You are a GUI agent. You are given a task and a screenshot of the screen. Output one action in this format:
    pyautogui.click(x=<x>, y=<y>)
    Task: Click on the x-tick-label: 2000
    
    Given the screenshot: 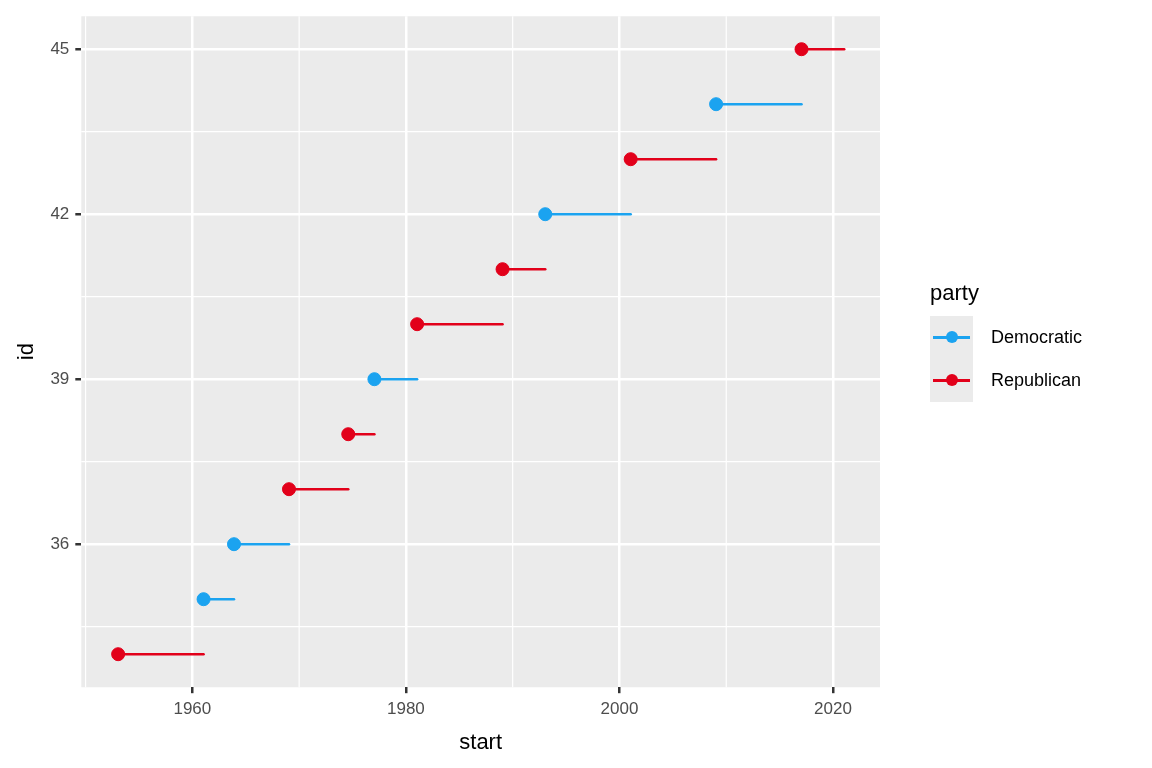 What is the action you would take?
    pyautogui.click(x=619, y=709)
    